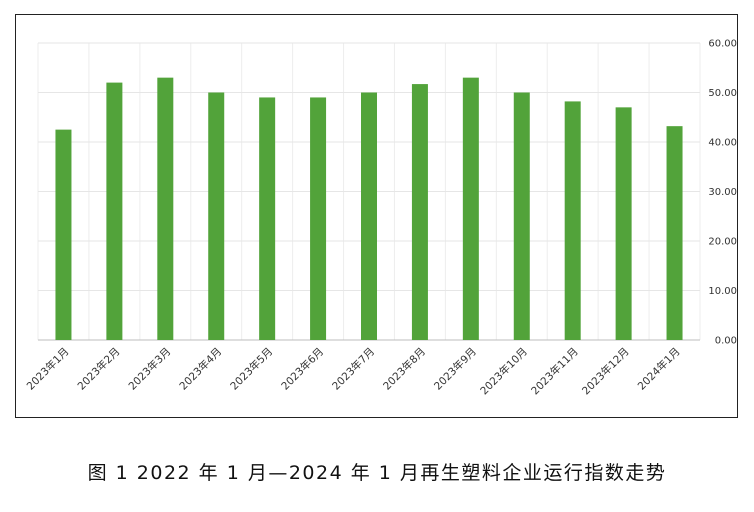 This screenshot has width=754, height=512. What do you see at coordinates (722, 93) in the screenshot?
I see `y-tick-label: 50.00` at bounding box center [722, 93].